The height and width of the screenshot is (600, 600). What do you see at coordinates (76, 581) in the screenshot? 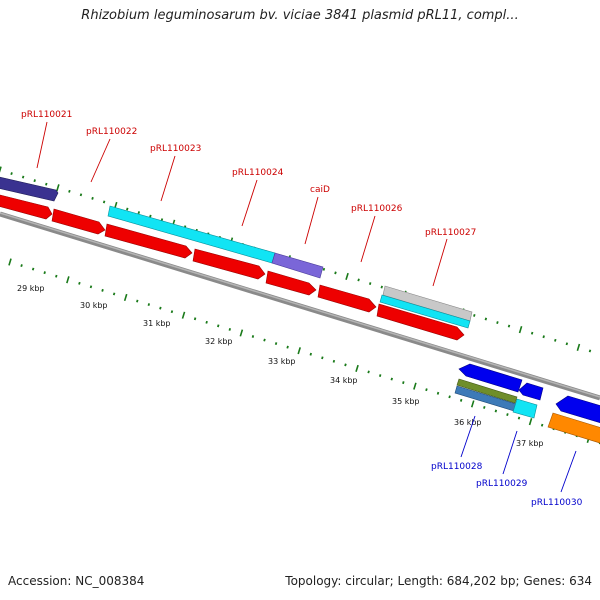
I see `accession-text: Accession: NC_008384` at bounding box center [76, 581].